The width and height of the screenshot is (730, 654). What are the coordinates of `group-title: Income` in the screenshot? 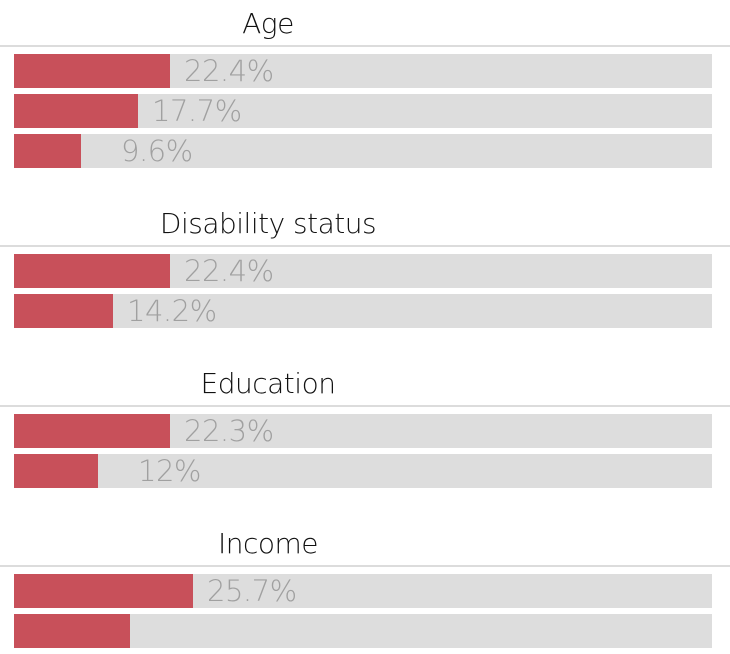 It's located at (268, 543).